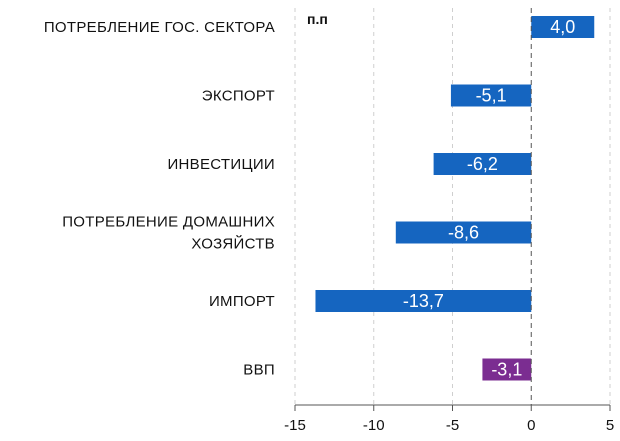 Image resolution: width=620 pixels, height=441 pixels. I want to click on category-label: ПОТРЕБЛЕНИЕ ГОС. СЕКТОРА, so click(159, 27).